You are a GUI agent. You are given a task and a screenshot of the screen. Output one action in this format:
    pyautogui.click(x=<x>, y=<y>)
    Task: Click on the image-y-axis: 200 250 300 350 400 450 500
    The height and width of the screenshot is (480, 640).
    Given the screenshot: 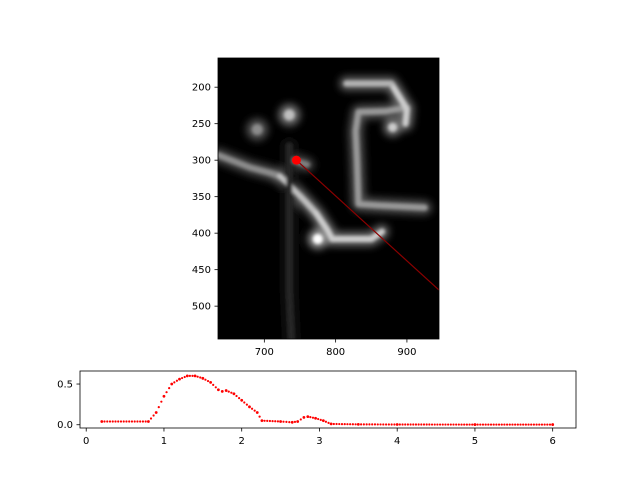 What is the action you would take?
    pyautogui.click(x=205, y=198)
    